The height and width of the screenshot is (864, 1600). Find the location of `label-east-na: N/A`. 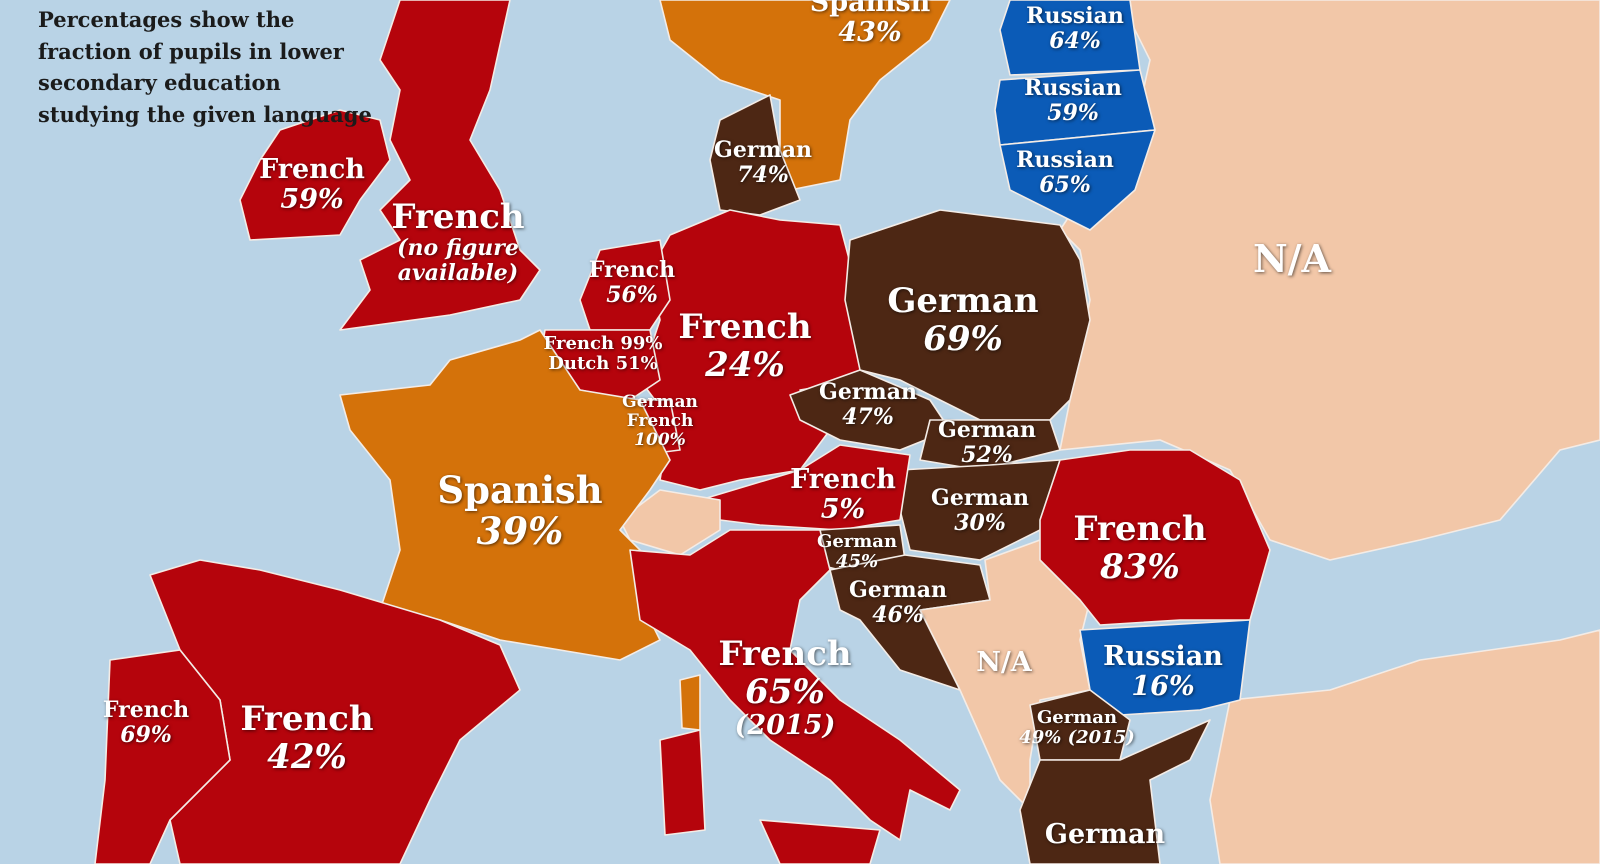

label-east-na: N/A is located at coordinates (1292, 258).